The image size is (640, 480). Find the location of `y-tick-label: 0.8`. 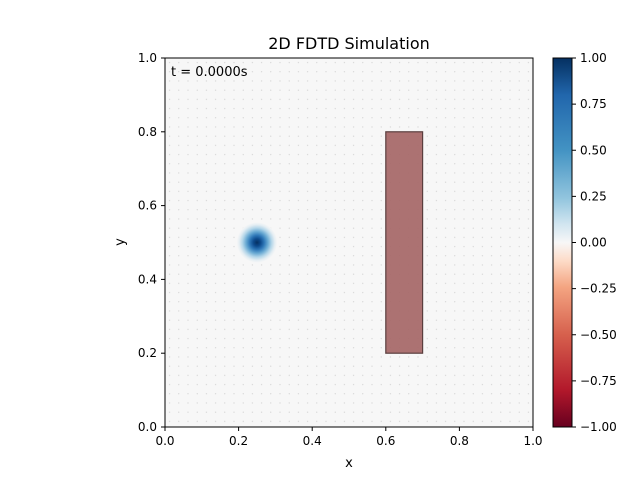

y-tick-label: 0.8 is located at coordinates (147, 132).